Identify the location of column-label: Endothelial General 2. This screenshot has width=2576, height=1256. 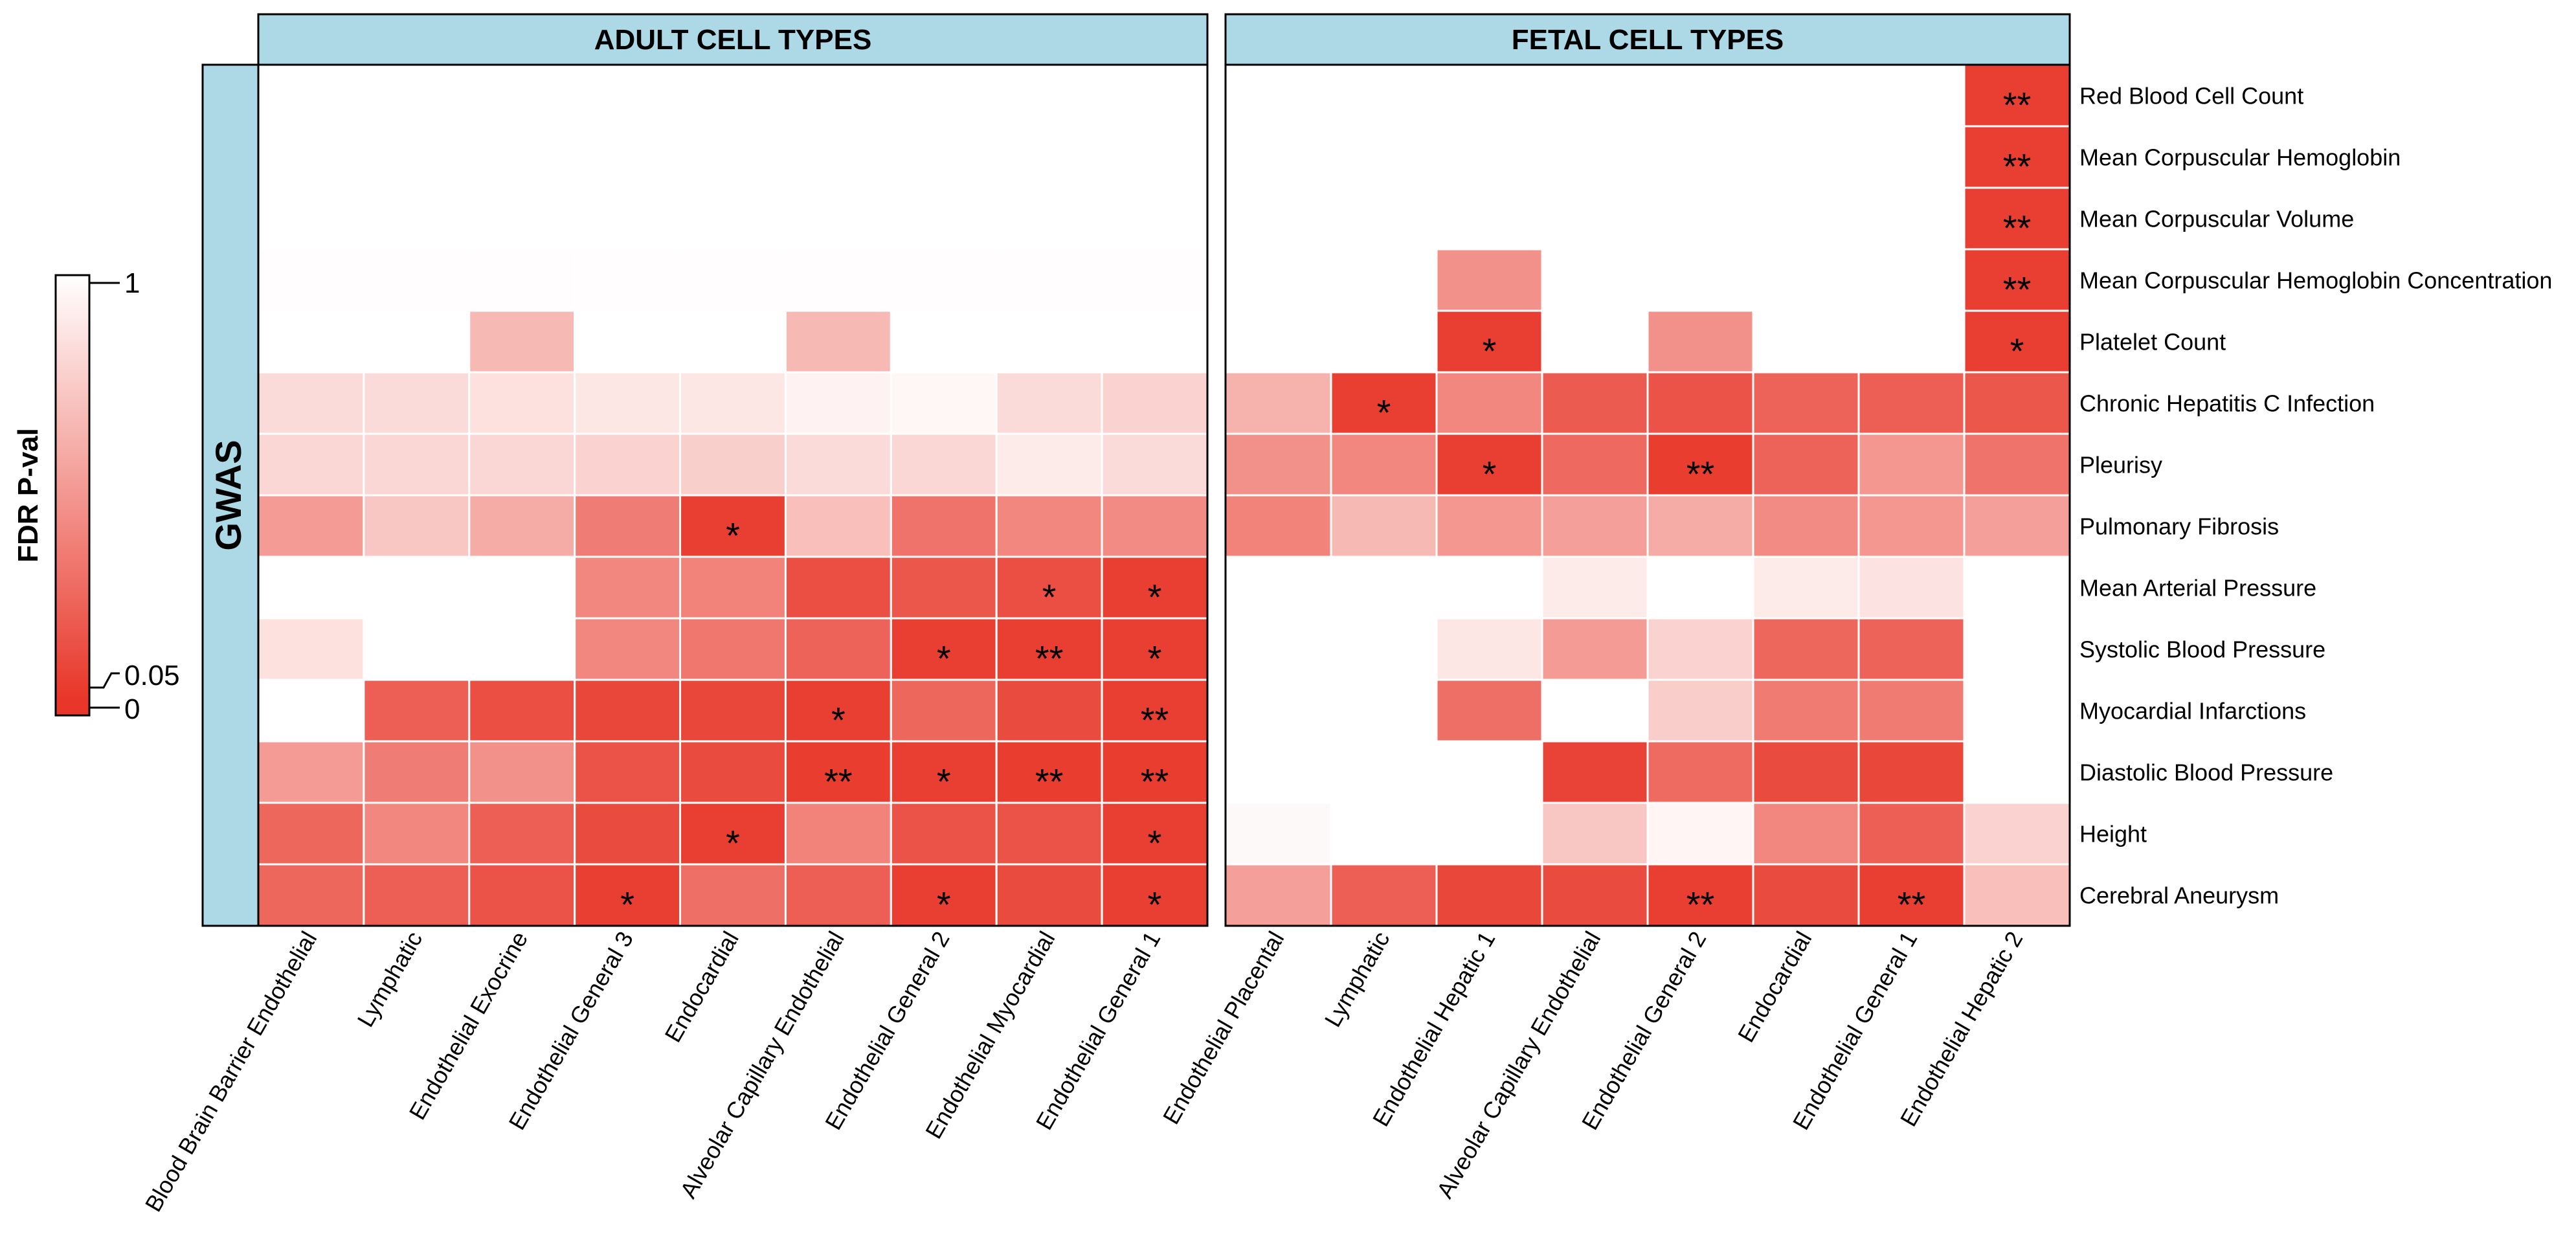
(887, 1030).